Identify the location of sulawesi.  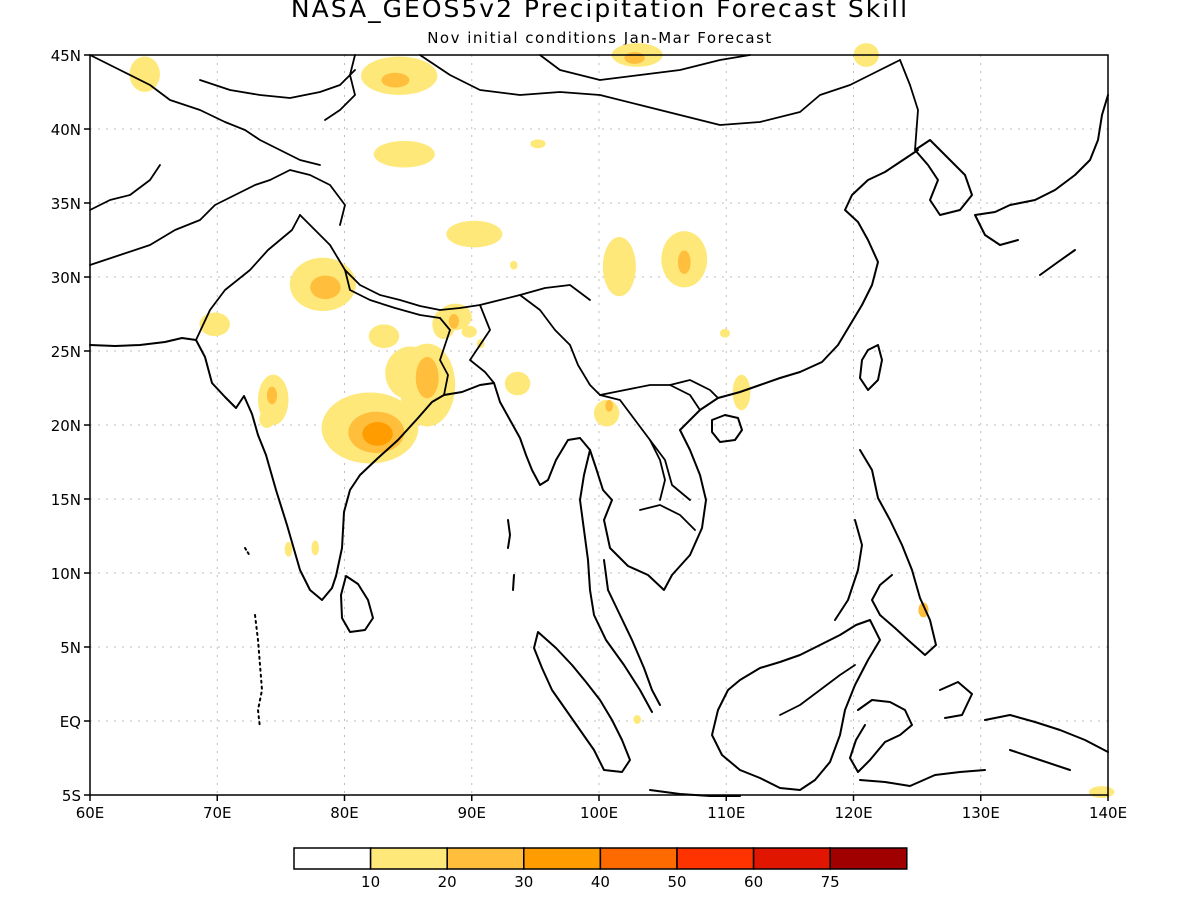
(881, 736).